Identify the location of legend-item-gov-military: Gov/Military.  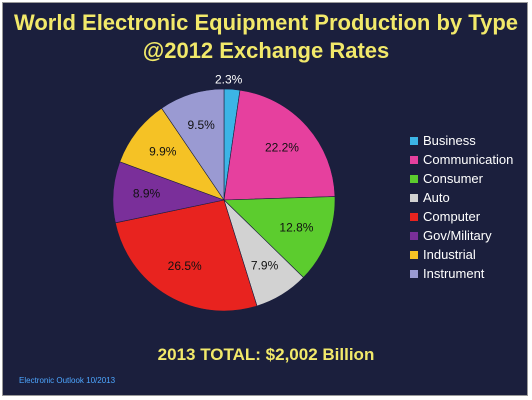
(461, 235).